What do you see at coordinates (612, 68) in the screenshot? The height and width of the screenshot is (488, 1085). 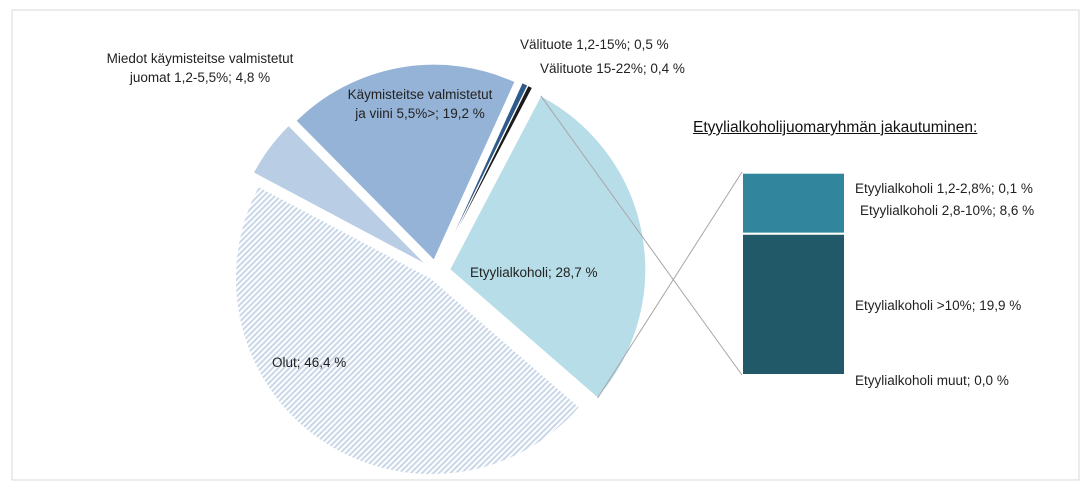 I see `slice-label: Välituote 15-22%; 0,4 %` at bounding box center [612, 68].